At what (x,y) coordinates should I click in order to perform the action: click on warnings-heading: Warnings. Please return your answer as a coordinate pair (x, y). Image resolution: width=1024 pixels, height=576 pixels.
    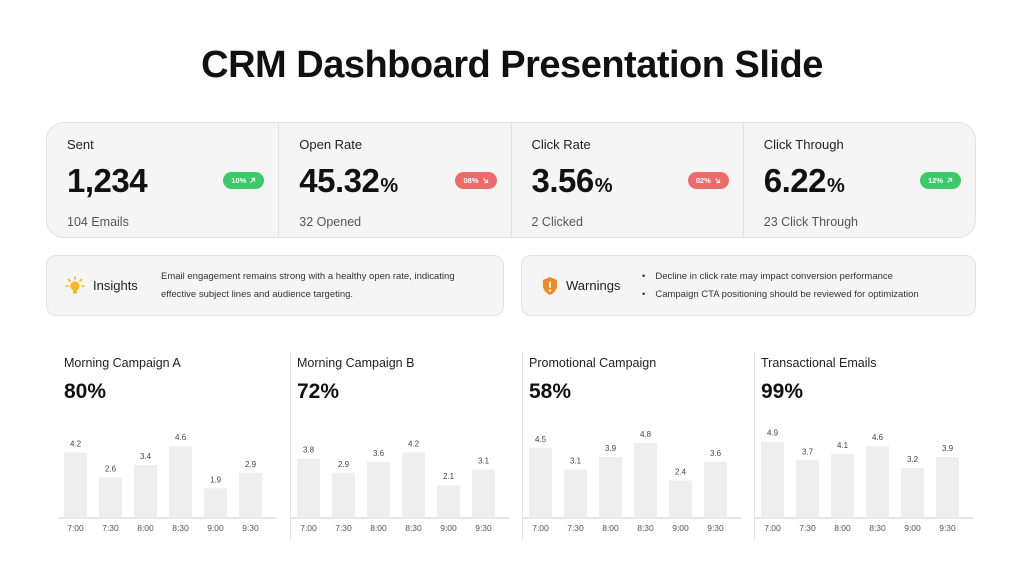
    Looking at the image, I should click on (593, 285).